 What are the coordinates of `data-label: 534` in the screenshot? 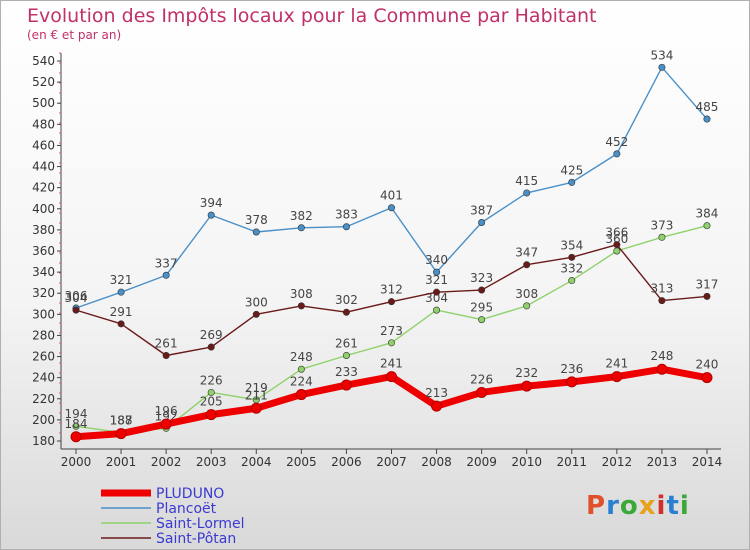 It's located at (661, 55).